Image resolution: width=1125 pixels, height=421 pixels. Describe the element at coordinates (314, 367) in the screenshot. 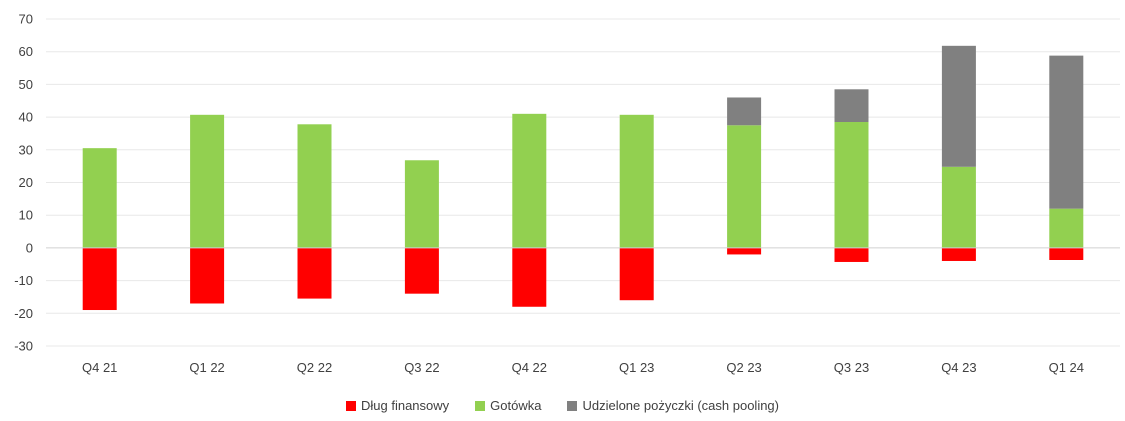

I see `x-tick-label: Q2 22` at that location.